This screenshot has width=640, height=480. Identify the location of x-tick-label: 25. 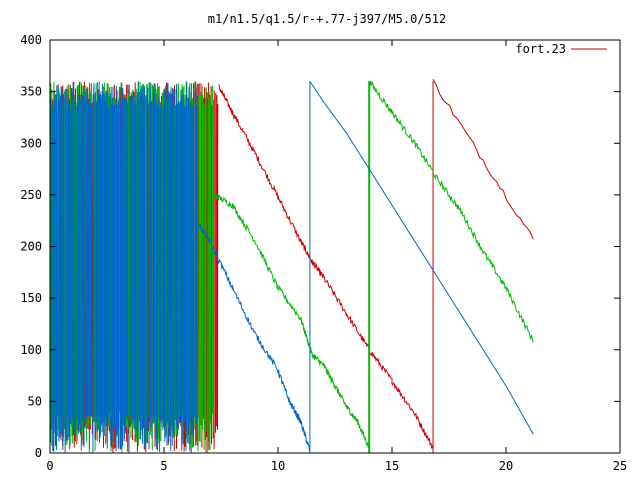
(620, 466).